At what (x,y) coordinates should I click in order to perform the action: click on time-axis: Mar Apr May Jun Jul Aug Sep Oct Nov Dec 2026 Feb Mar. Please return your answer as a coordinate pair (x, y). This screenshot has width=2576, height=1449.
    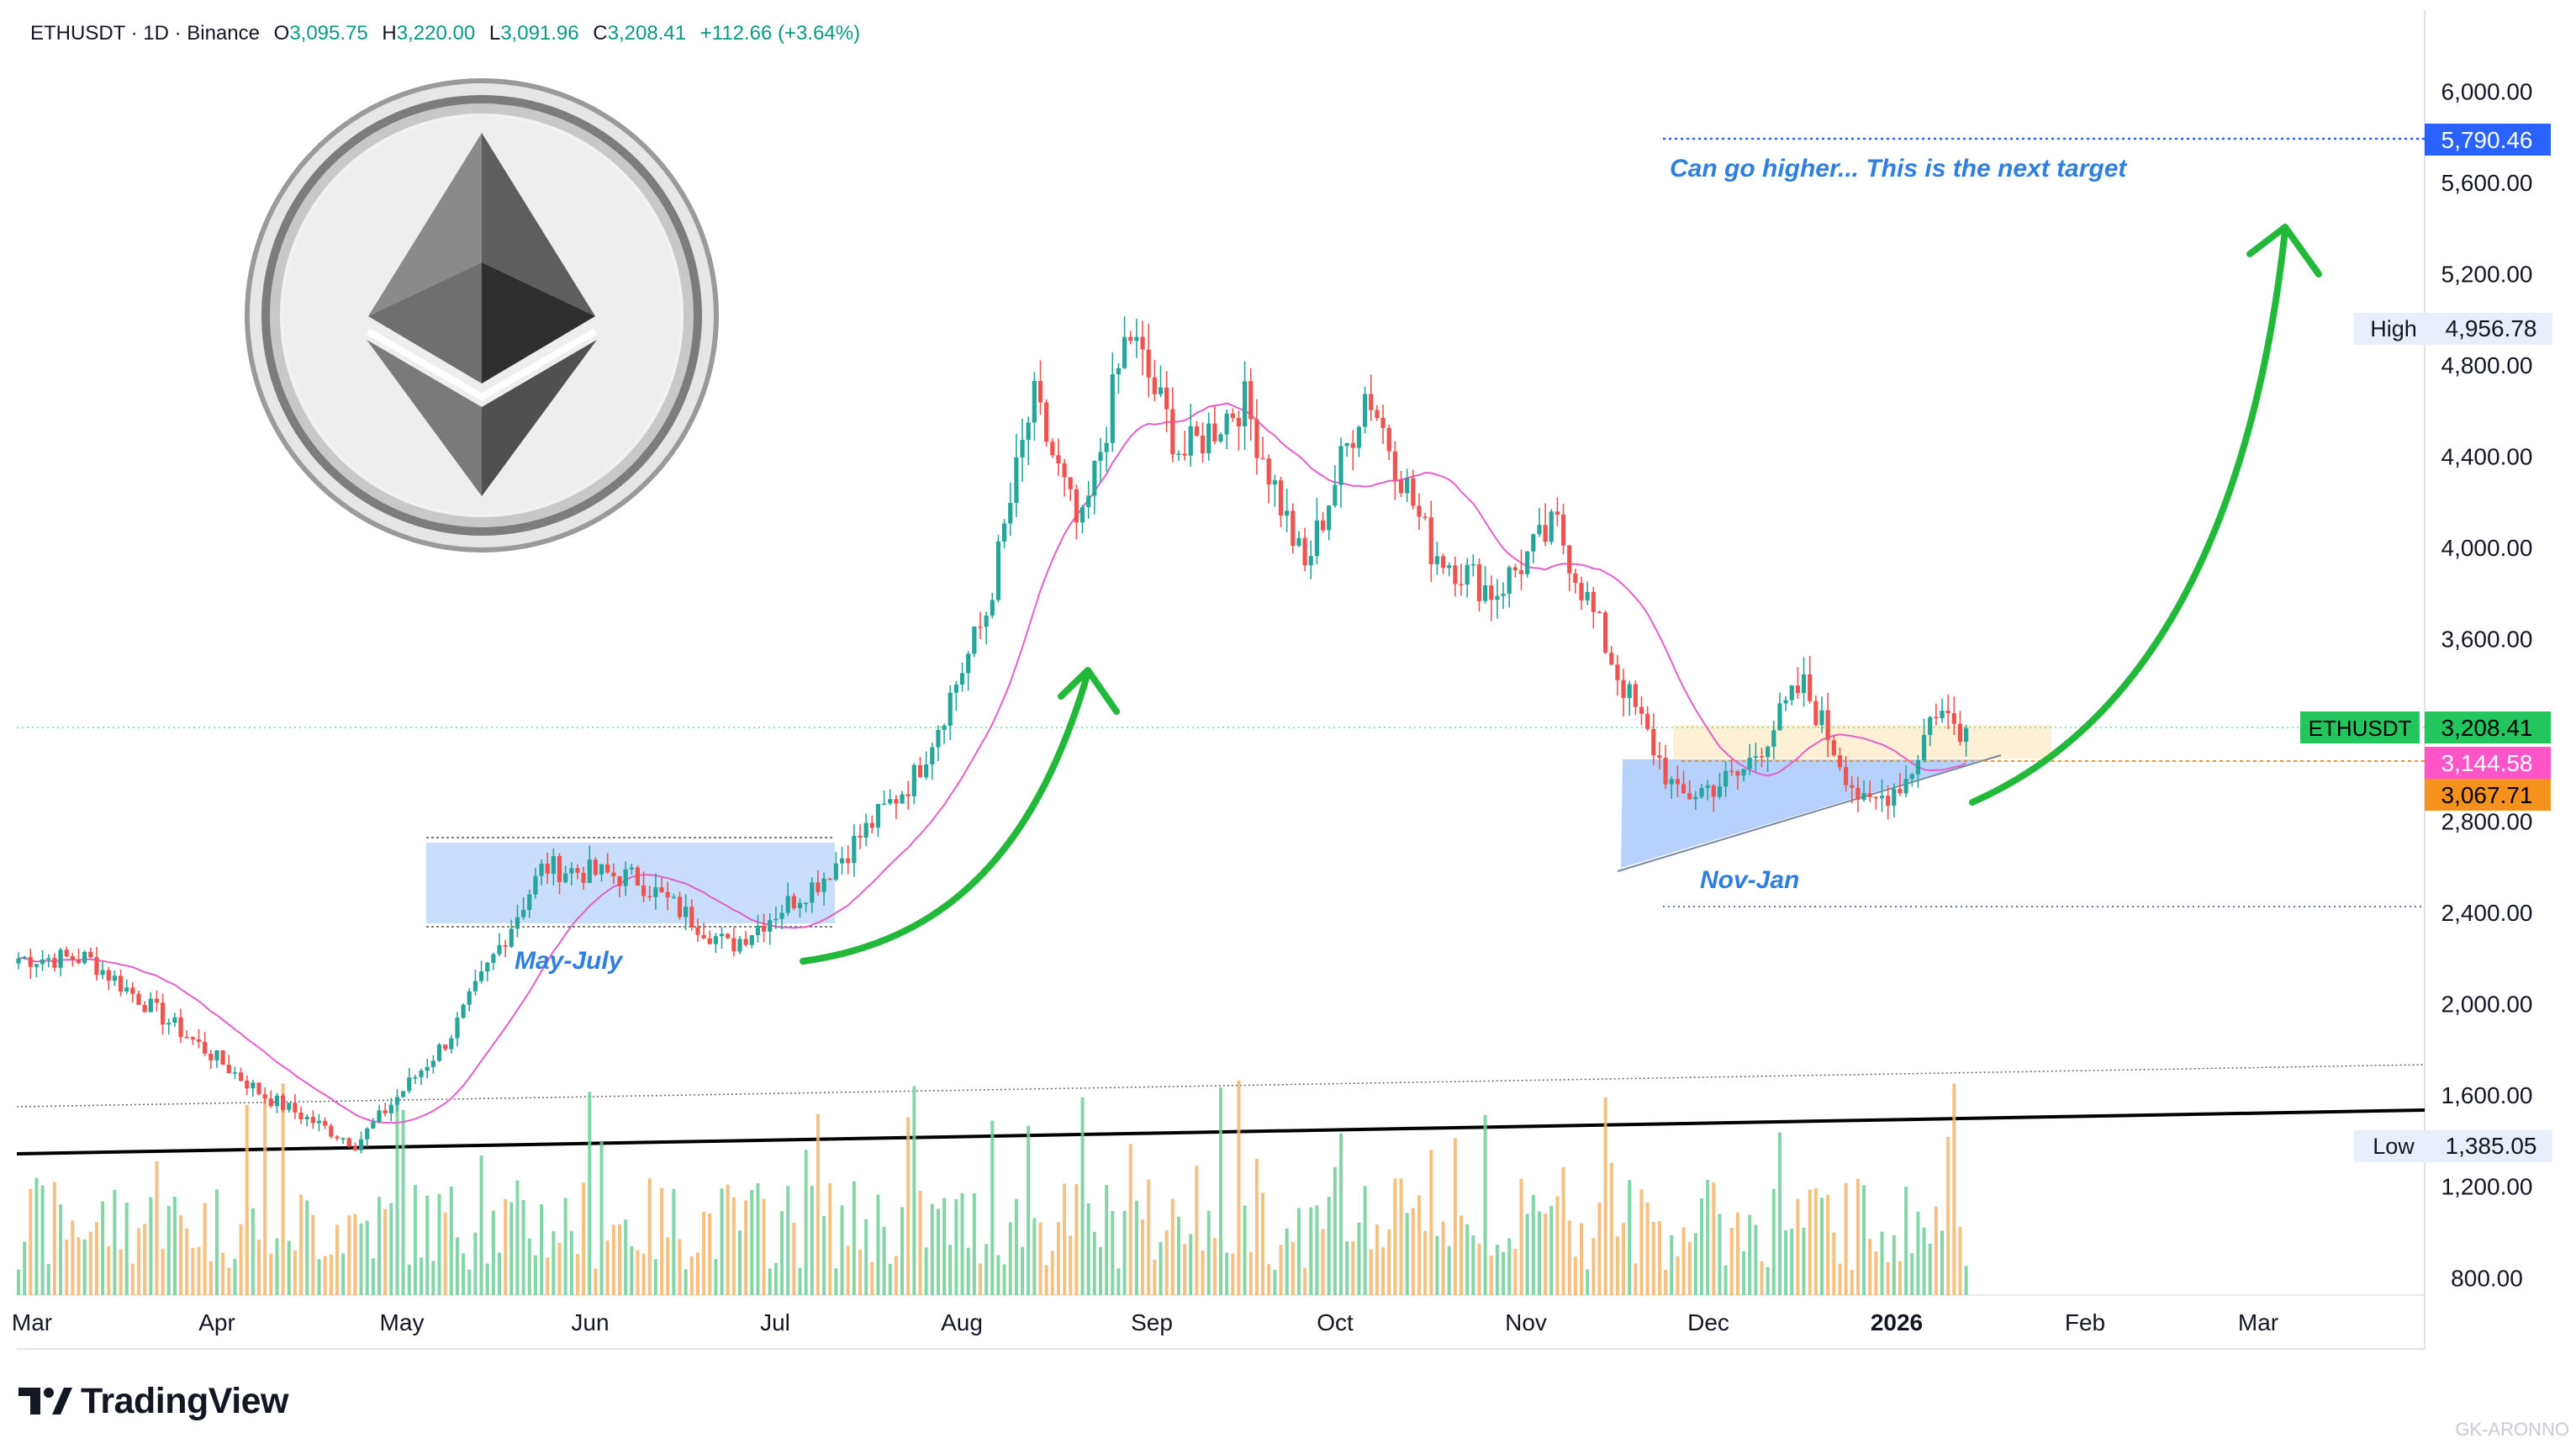
    Looking at the image, I should click on (1145, 1322).